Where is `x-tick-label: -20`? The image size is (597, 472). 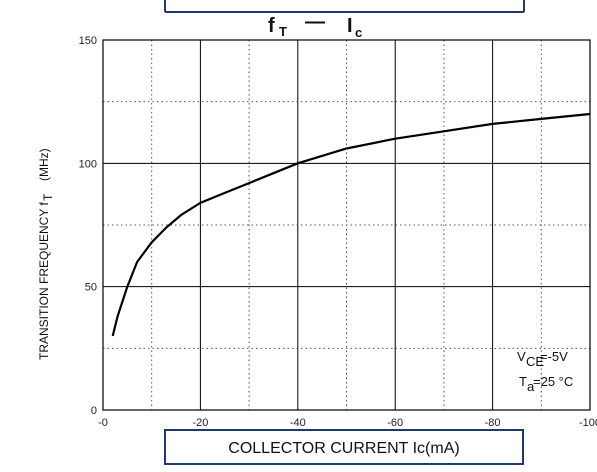
x-tick-label: -20 is located at coordinates (200, 423).